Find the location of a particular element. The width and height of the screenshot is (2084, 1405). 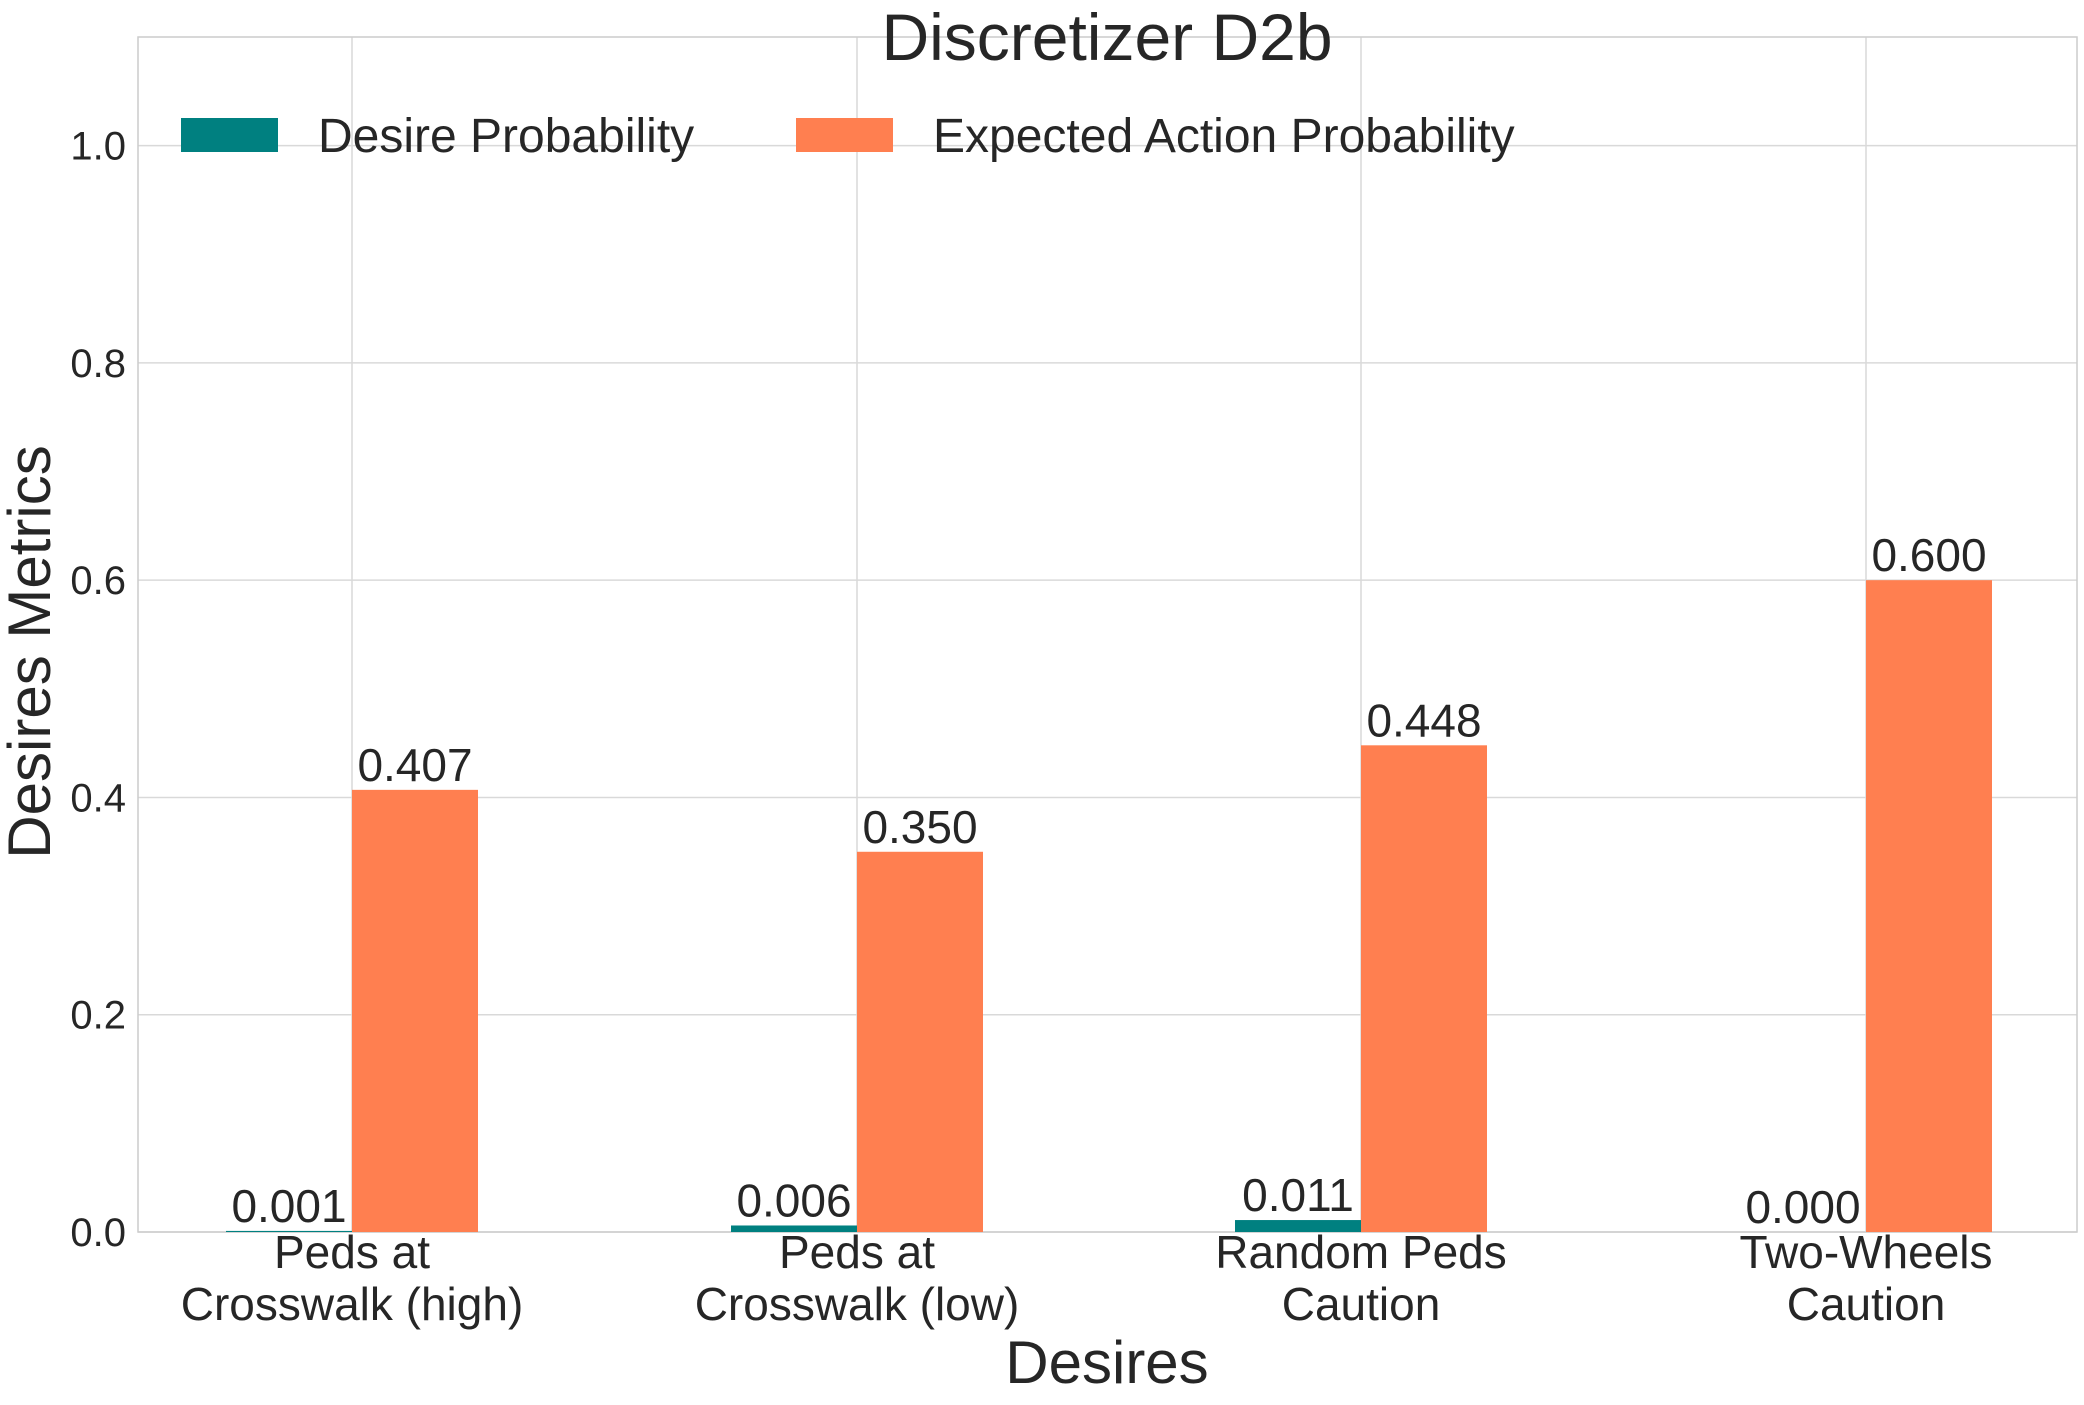

bar-value-label: 0.000 is located at coordinates (1802, 1207).